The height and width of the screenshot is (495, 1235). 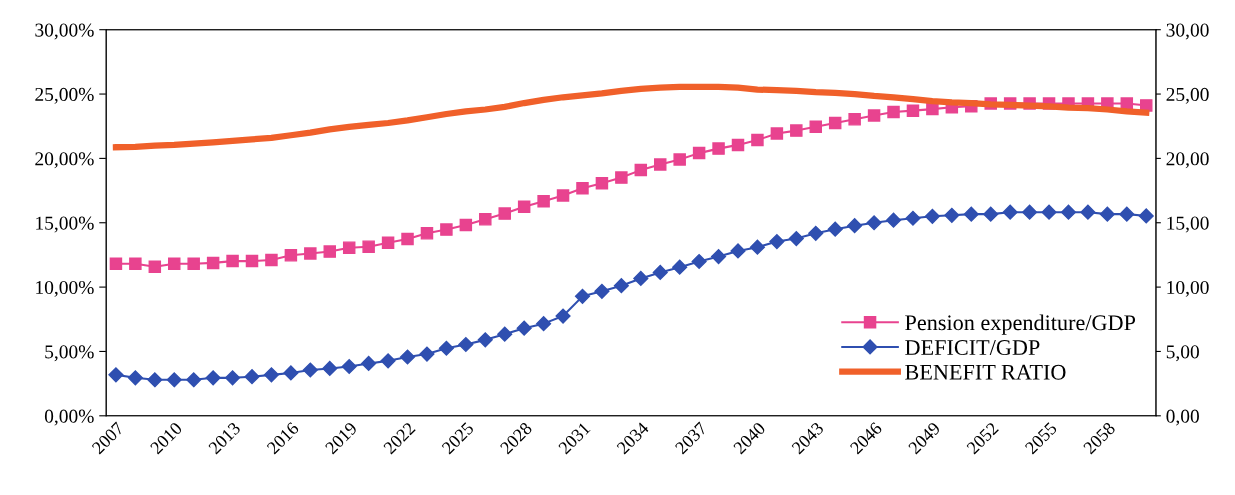 I want to click on y2-tick-label: 5,00, so click(x=1182, y=353).